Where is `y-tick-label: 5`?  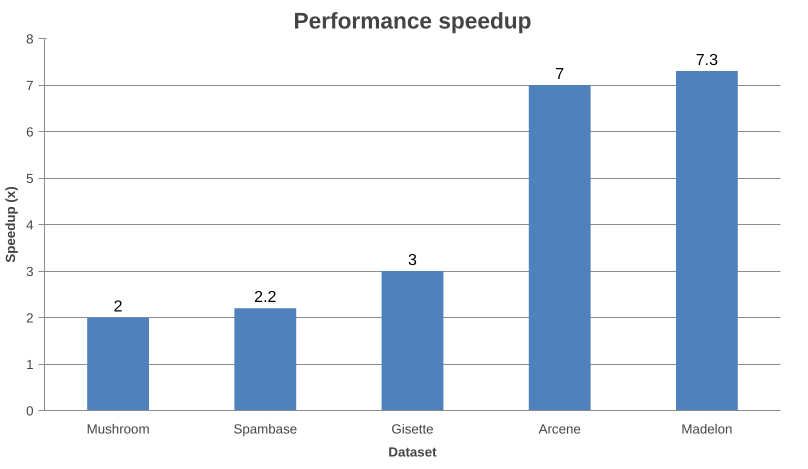
y-tick-label: 5 is located at coordinates (30, 178).